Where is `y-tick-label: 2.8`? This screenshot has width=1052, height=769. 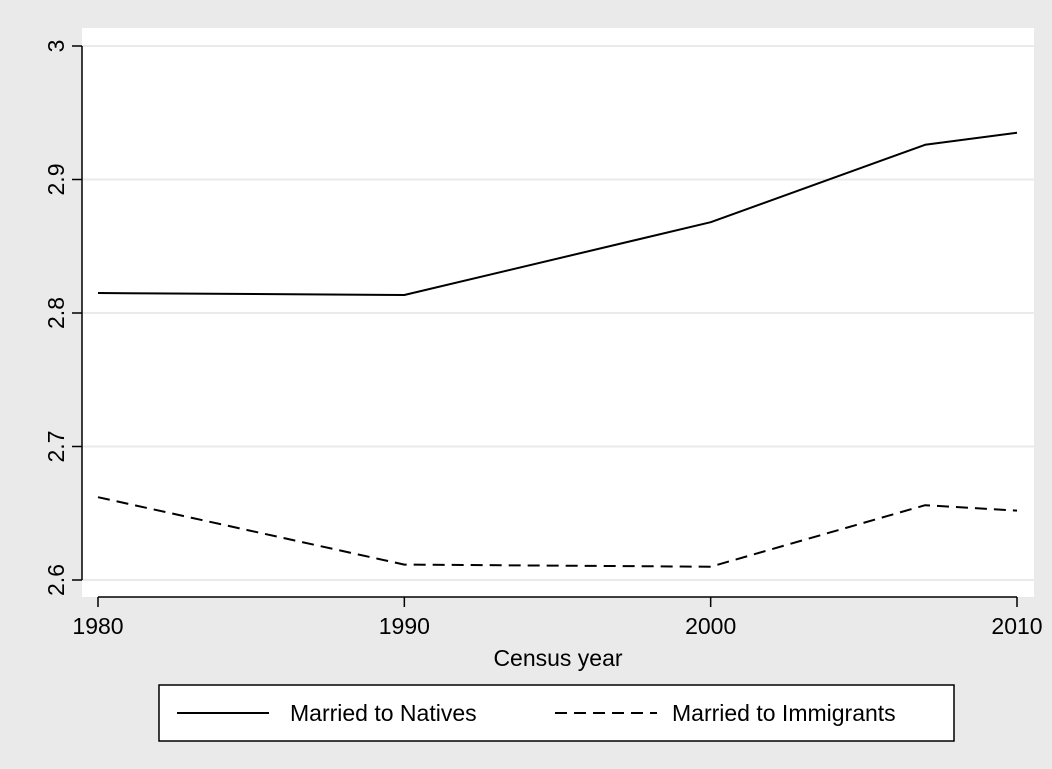
y-tick-label: 2.8 is located at coordinates (56, 313).